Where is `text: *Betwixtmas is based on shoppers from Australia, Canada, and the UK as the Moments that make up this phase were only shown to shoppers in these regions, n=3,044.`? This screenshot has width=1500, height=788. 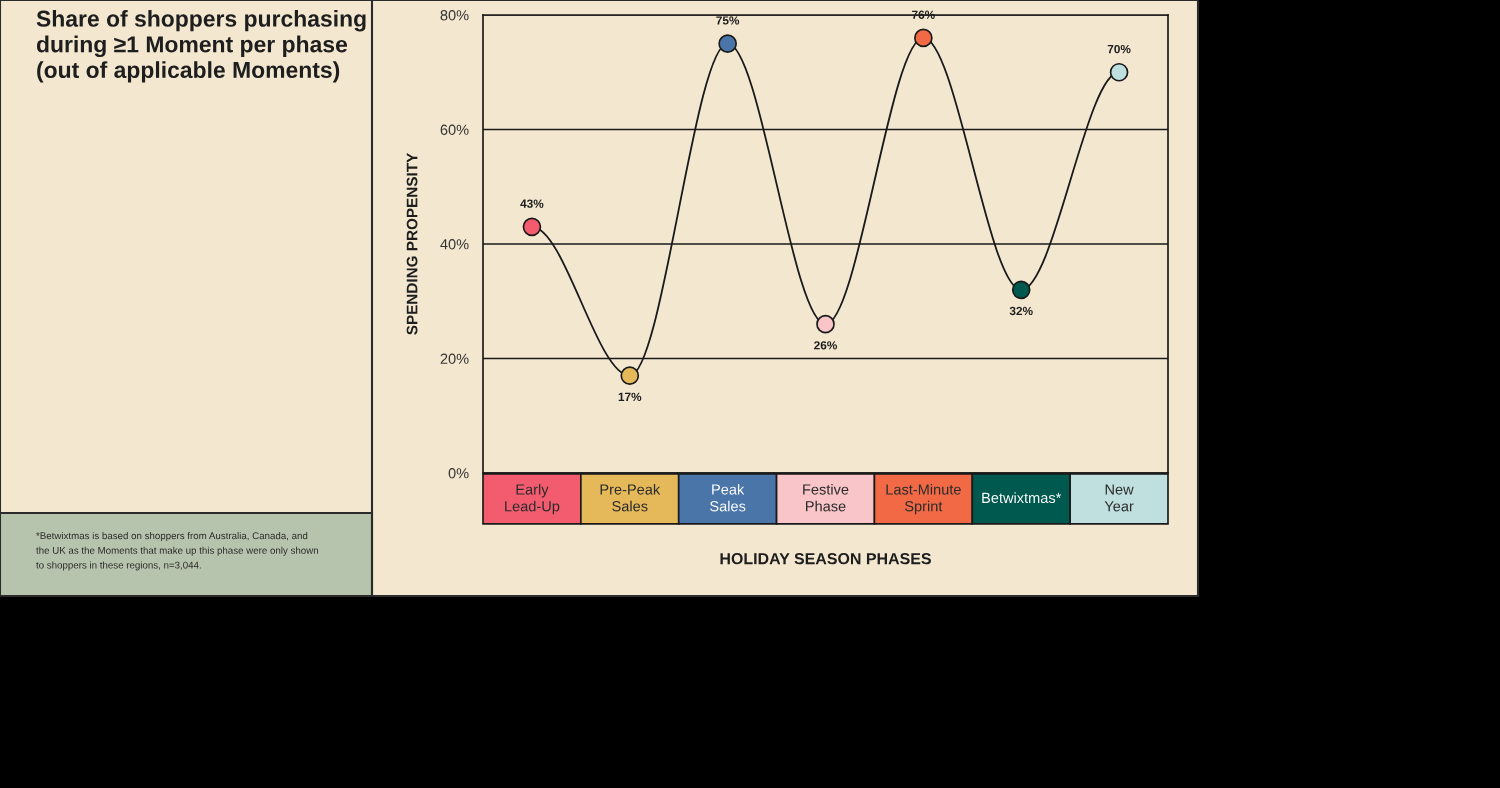 text: *Betwixtmas is based on shoppers from Australia, Canada, and the UK as the Moments that make up this phase were only shown to shoppers in these regions, n=3,044. is located at coordinates (177, 551).